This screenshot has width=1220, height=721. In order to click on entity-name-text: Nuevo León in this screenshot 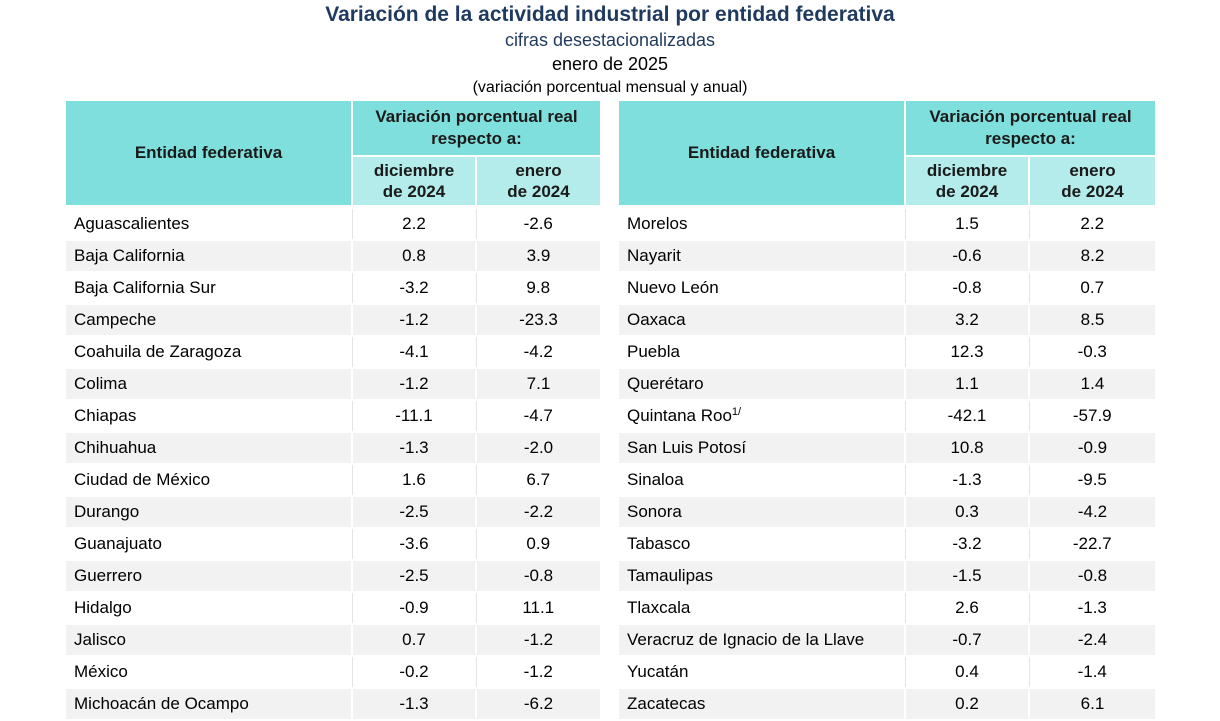, I will do `click(673, 287)`.